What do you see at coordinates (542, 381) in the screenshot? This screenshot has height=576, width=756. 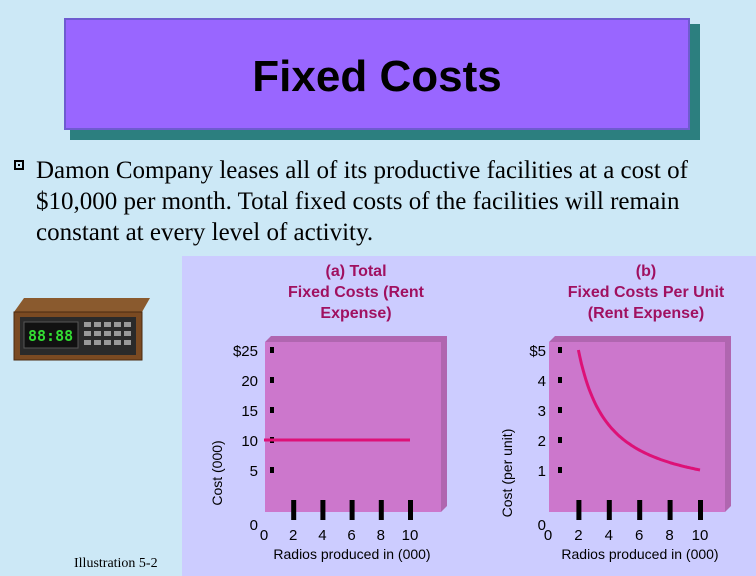 I see `y-tick-label: 4` at bounding box center [542, 381].